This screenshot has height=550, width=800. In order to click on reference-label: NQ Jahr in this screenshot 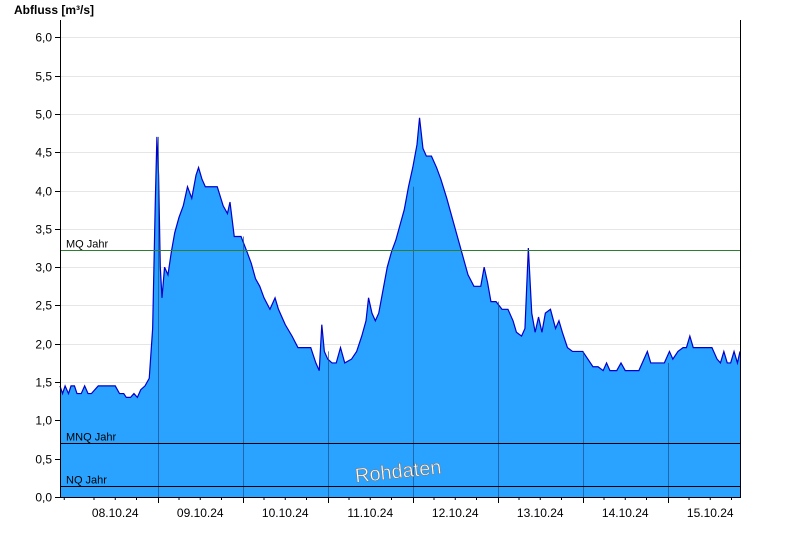, I will do `click(86, 481)`.